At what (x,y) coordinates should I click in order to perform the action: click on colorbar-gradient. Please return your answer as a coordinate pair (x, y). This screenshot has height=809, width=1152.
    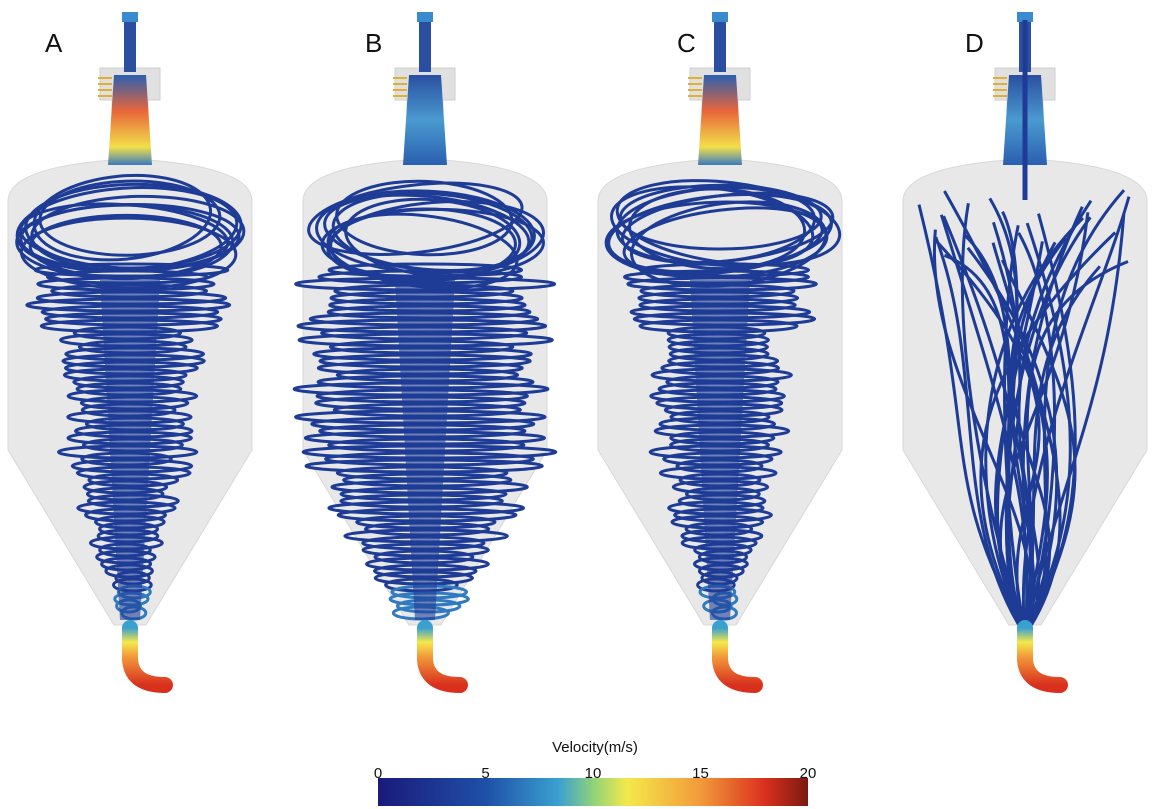
    Looking at the image, I should click on (593, 792).